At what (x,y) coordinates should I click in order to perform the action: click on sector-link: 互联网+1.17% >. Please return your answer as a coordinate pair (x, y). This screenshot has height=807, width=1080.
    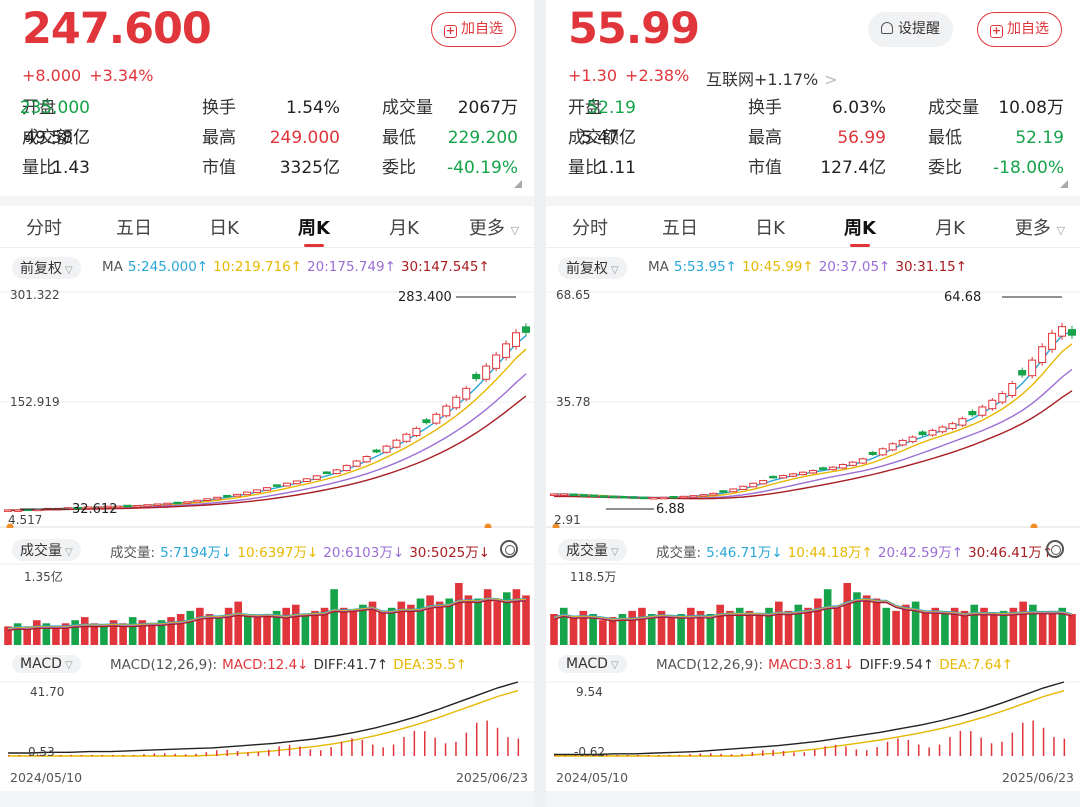
    Looking at the image, I should click on (772, 78).